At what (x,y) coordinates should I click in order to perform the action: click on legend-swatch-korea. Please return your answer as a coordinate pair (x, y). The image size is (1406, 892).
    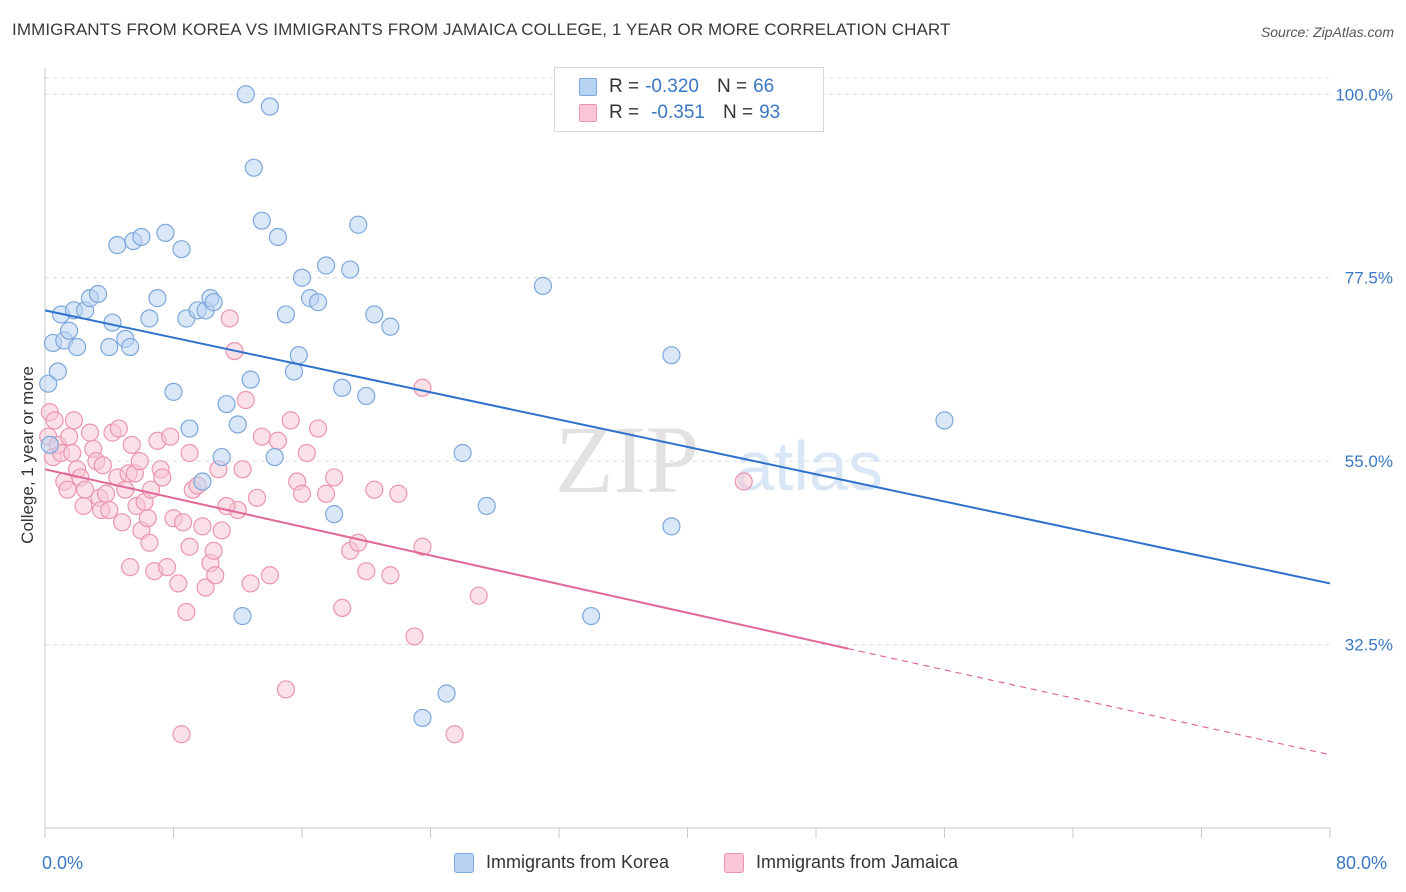
    Looking at the image, I should click on (588, 87).